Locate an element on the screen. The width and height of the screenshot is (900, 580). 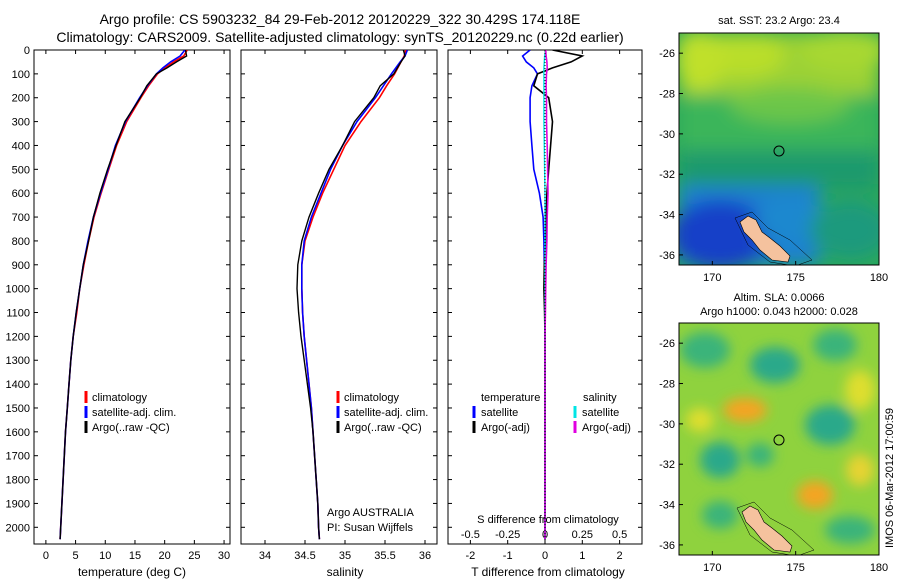
y-tick-label: 700 is located at coordinates (21, 218).